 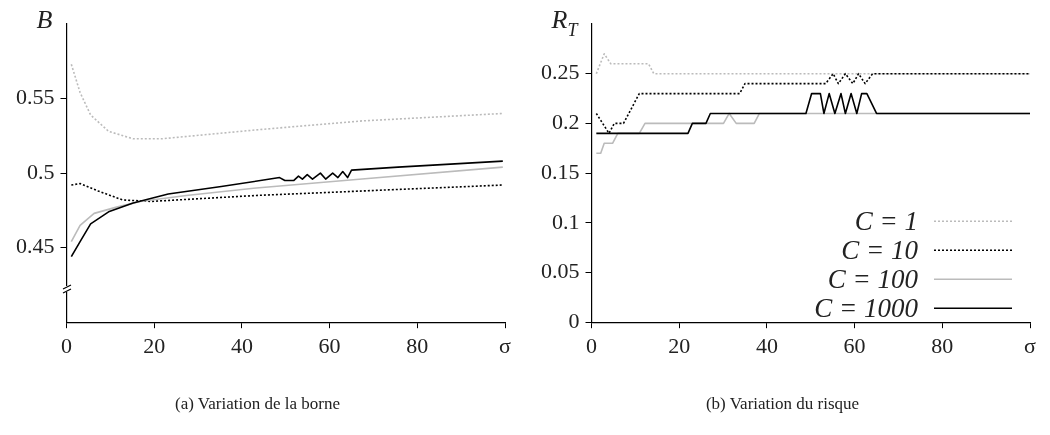 I want to click on y-tick-label: 0.2, so click(x=566, y=122).